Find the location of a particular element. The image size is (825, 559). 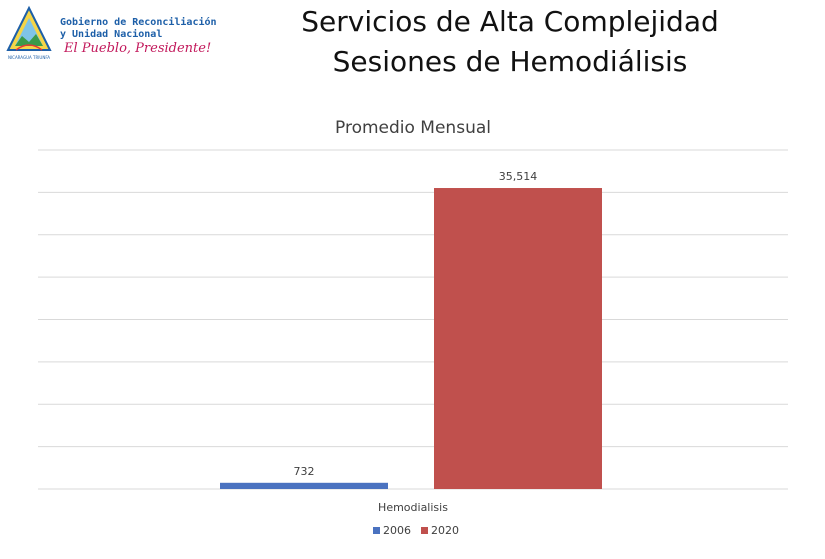

logo-text-line1: Gobierno de Reconciliación is located at coordinates (138, 22).